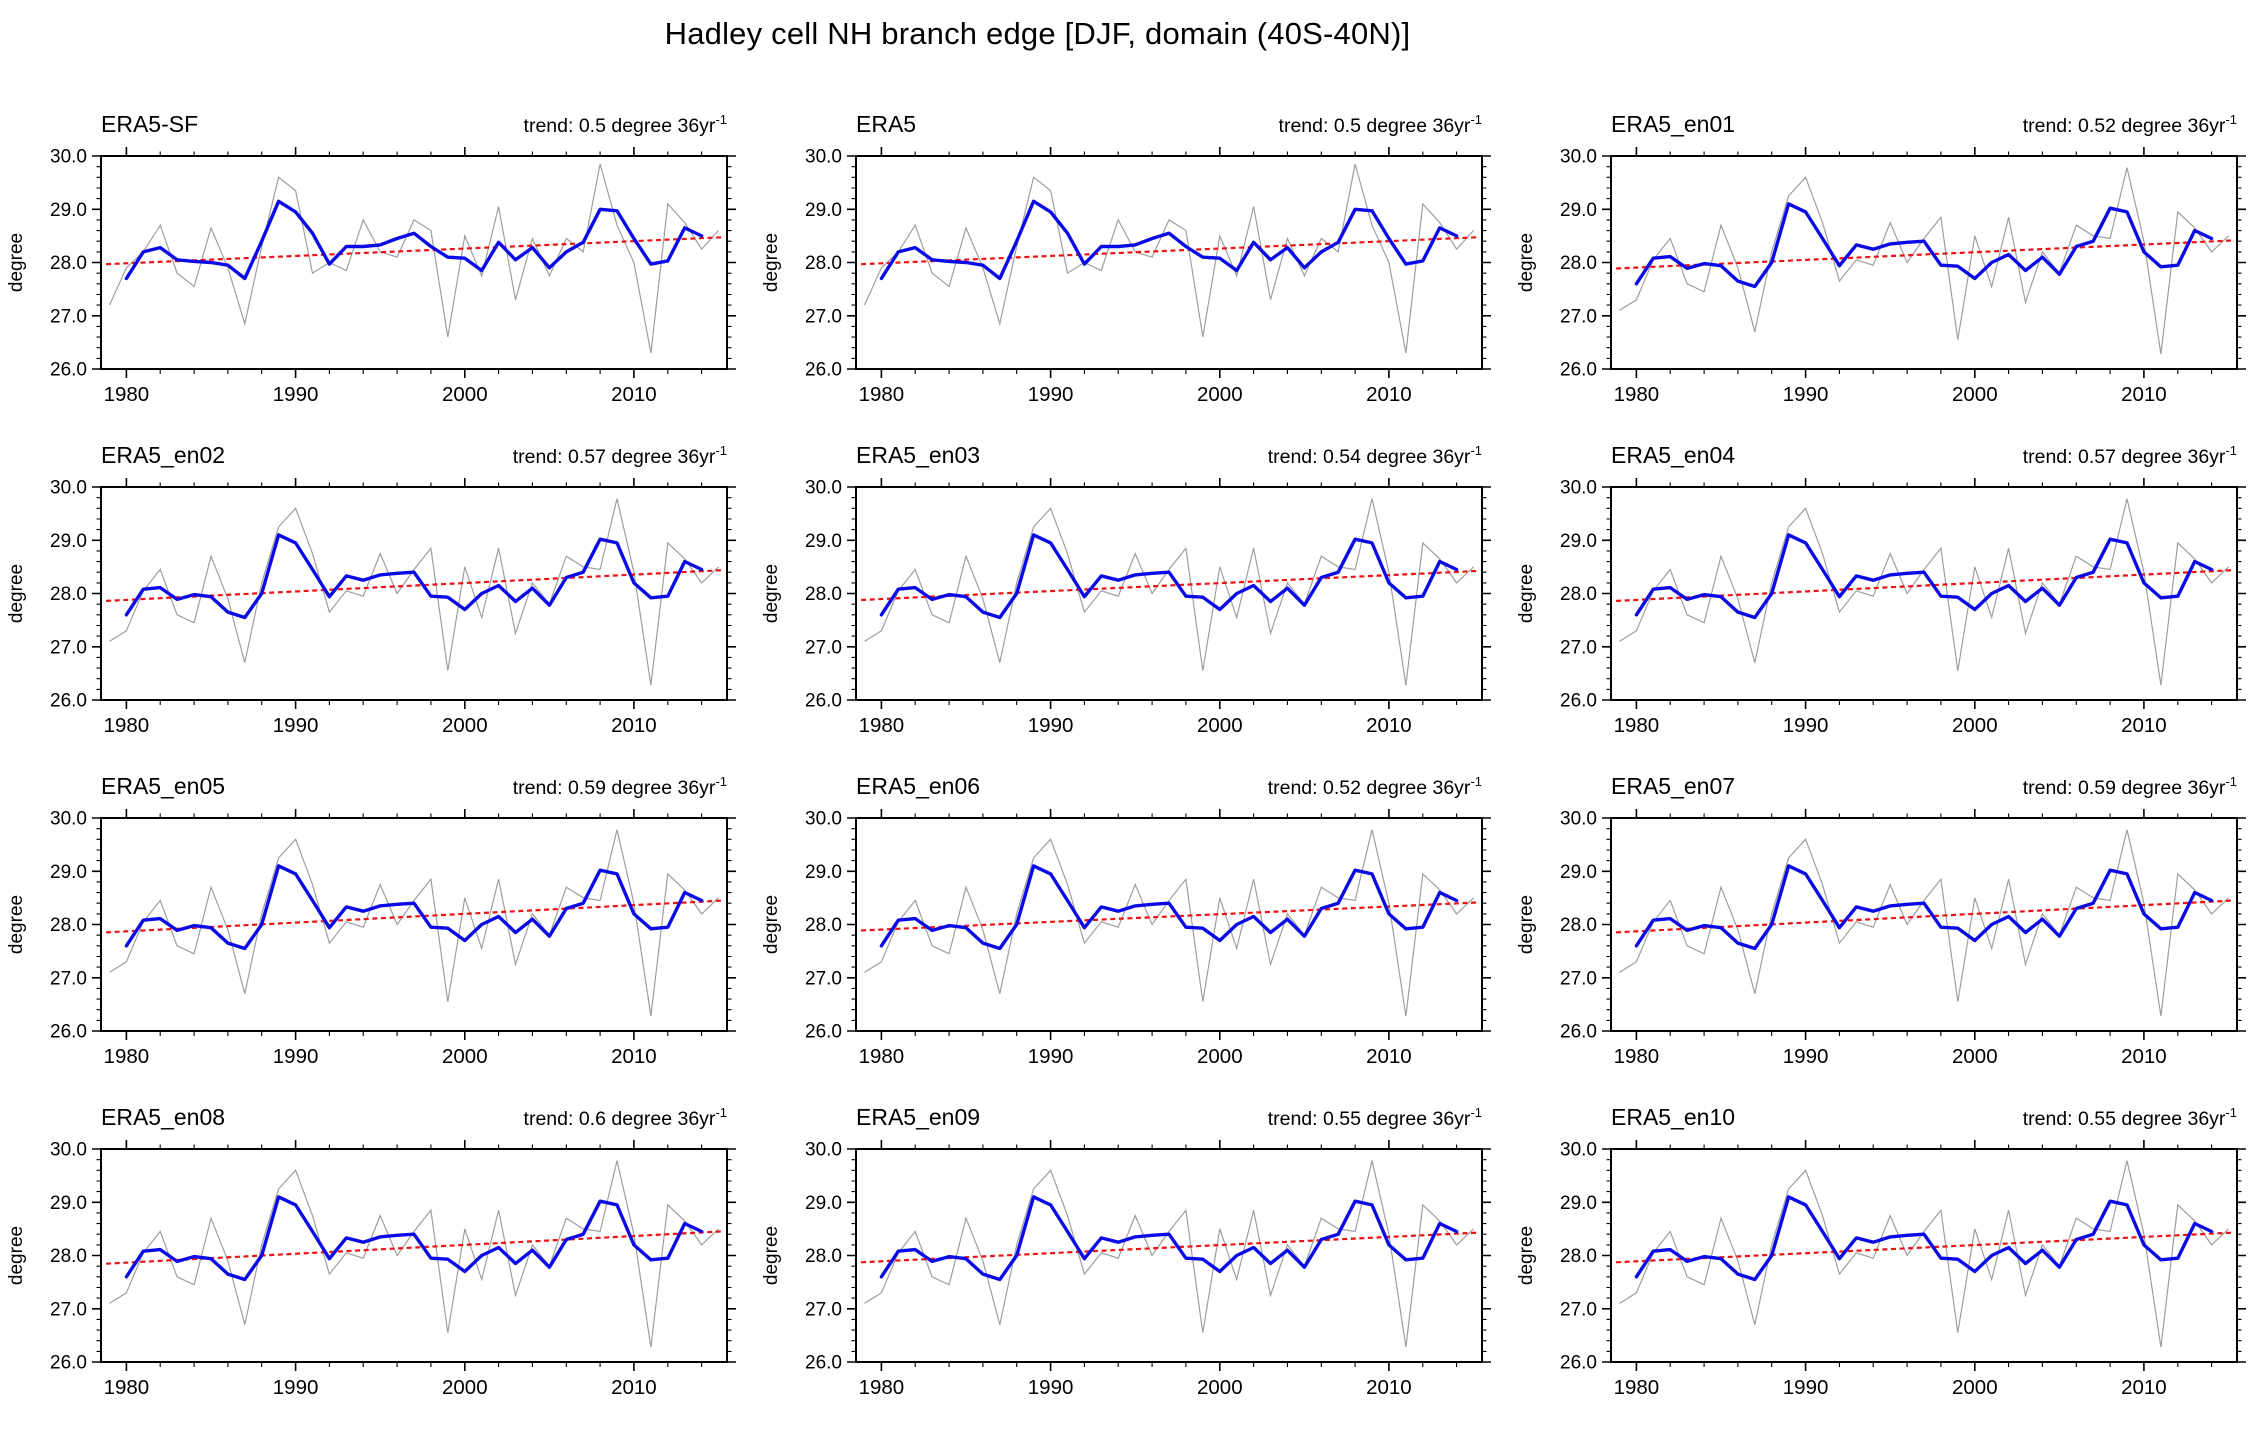 The width and height of the screenshot is (2267, 1439). What do you see at coordinates (620, 786) in the screenshot?
I see `trend-label: trend: 0.59 degree 36yr-1` at bounding box center [620, 786].